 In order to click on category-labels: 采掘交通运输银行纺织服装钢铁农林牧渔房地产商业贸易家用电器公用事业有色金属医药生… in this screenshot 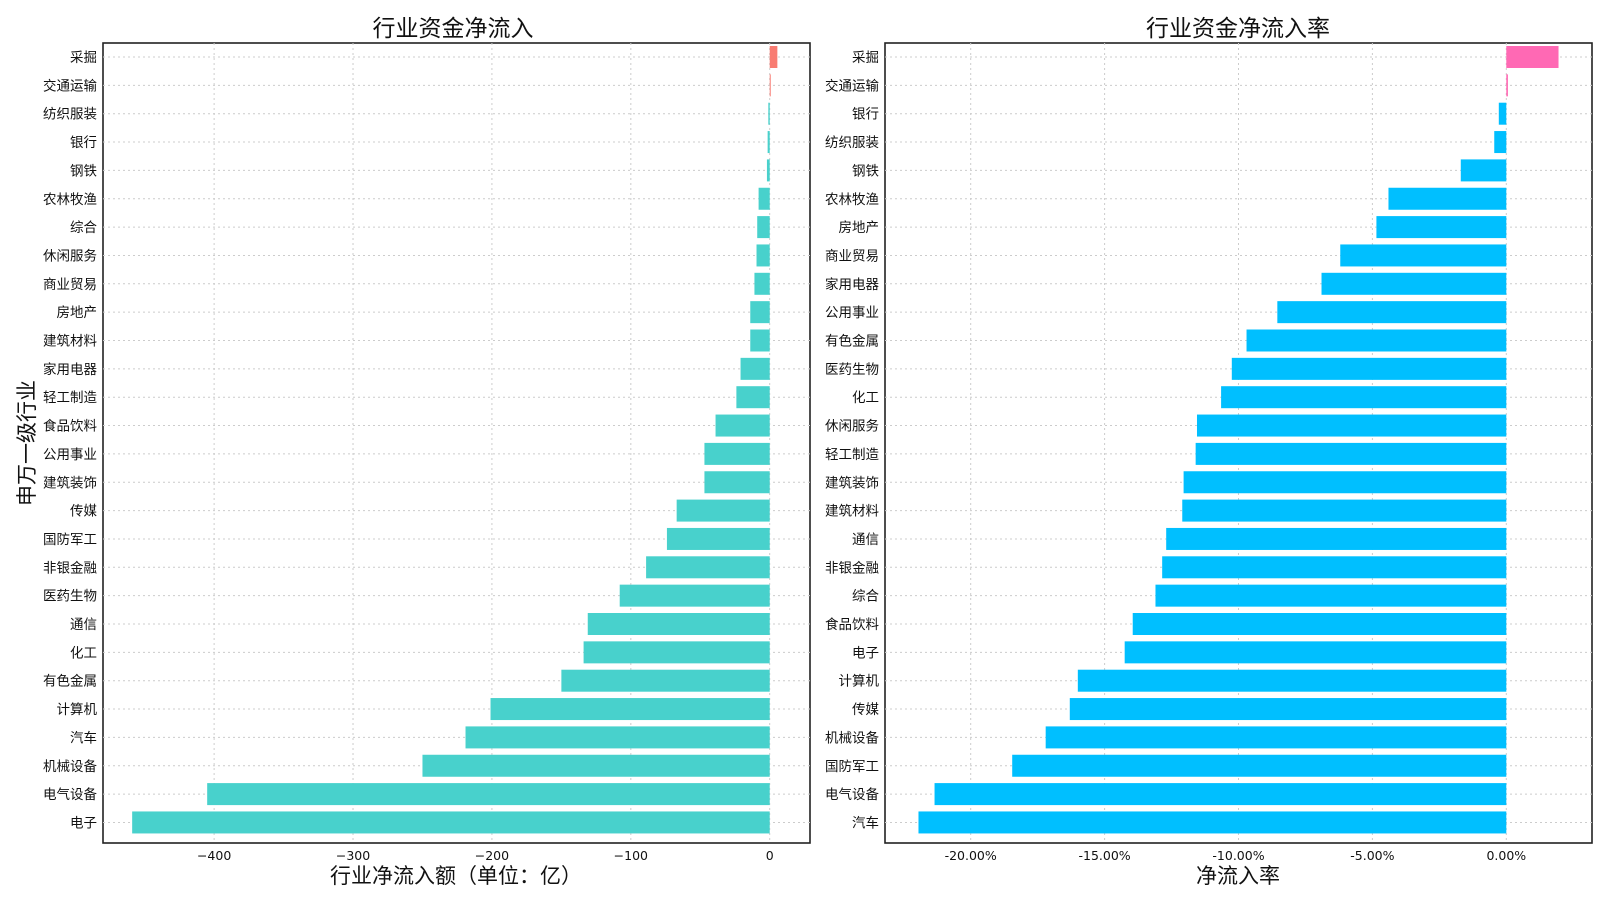, I will do `click(852, 440)`.